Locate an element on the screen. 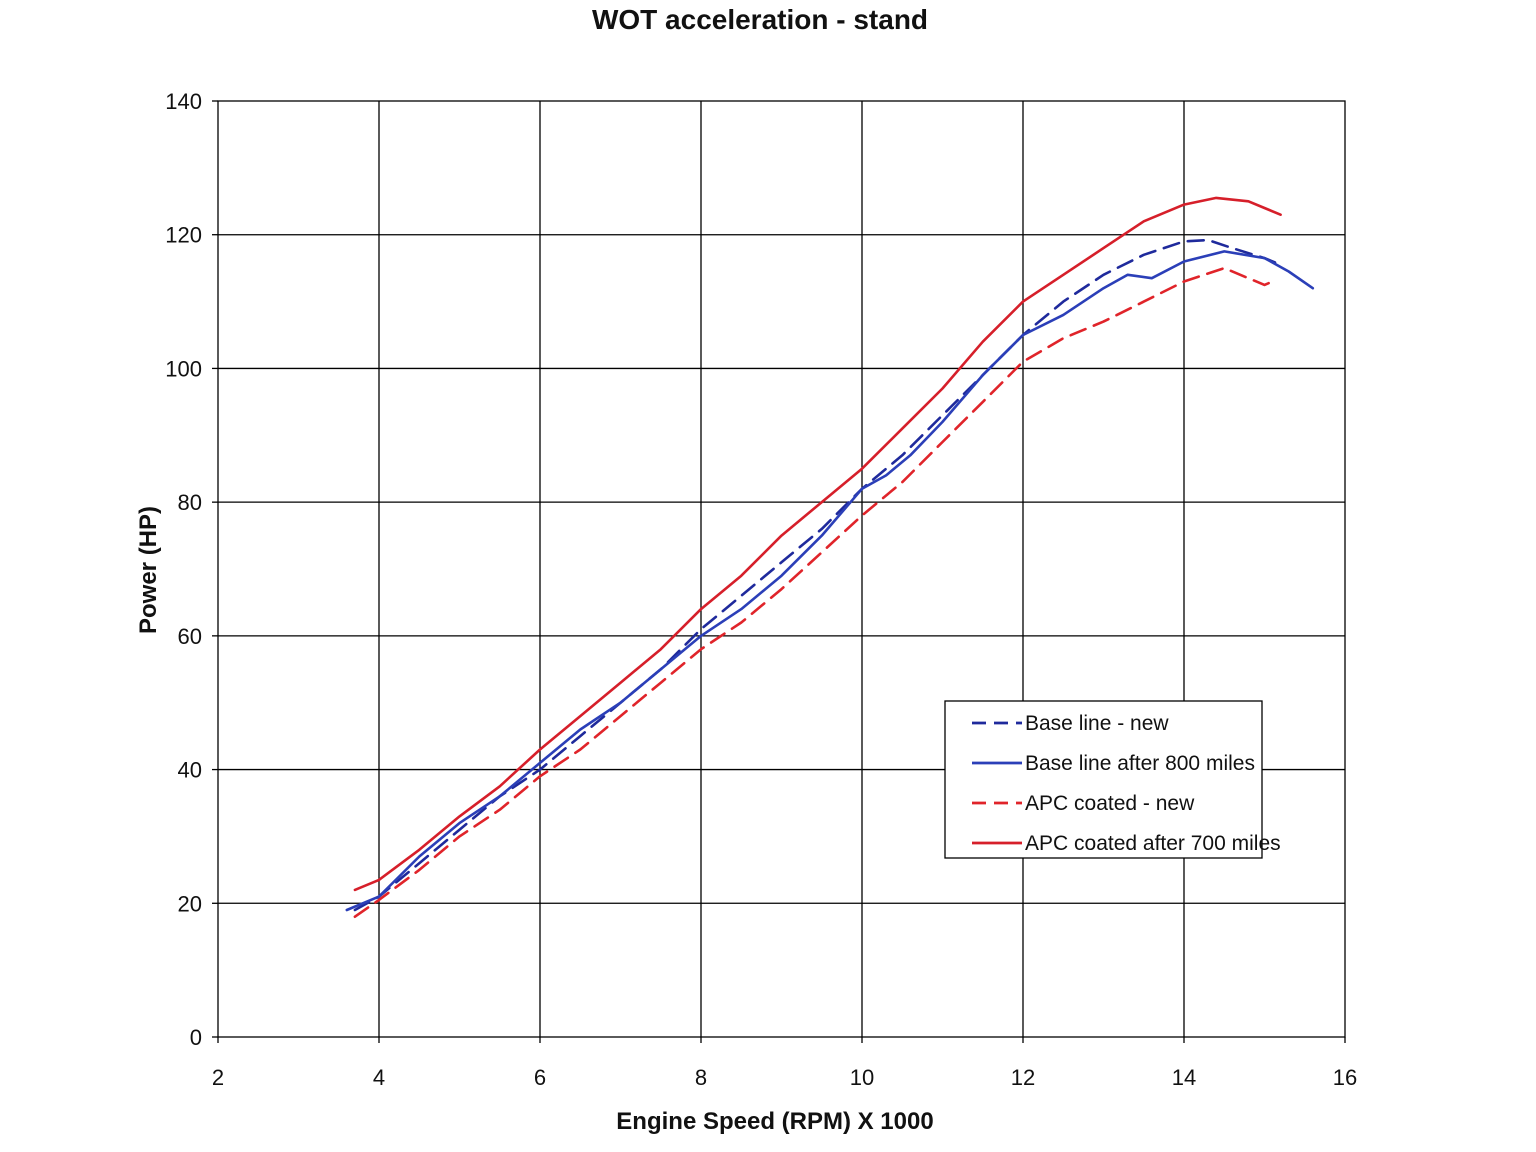  y-tick-label: 40 is located at coordinates (190, 770).